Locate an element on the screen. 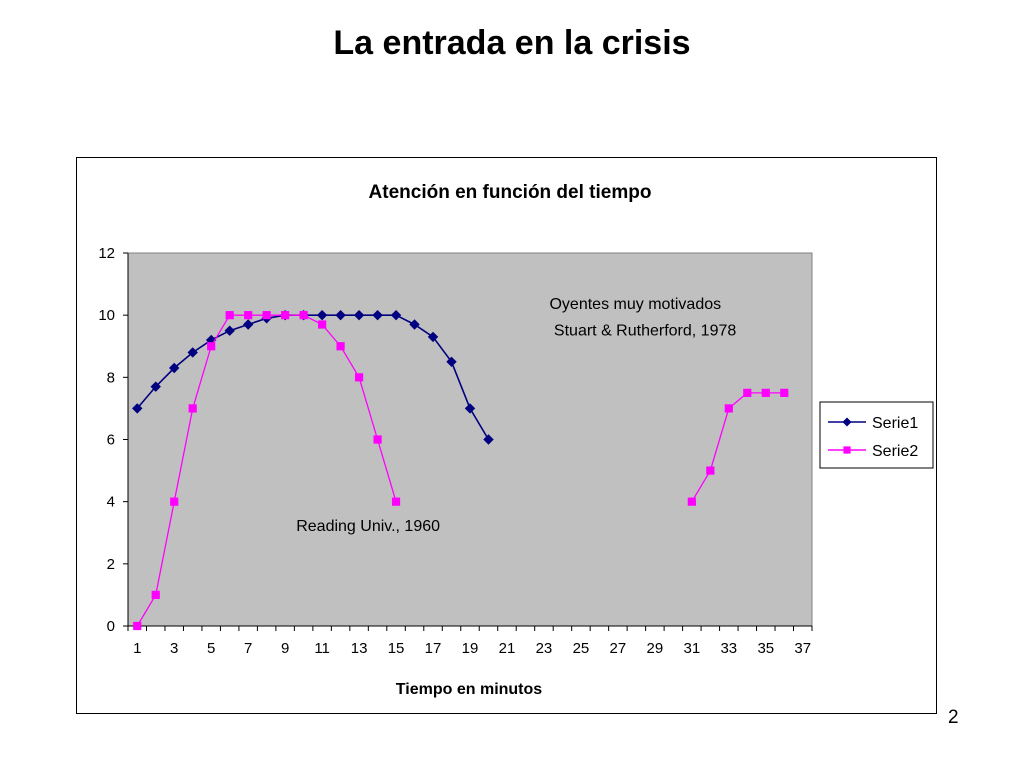  x-tick-label: 33 is located at coordinates (728, 648).